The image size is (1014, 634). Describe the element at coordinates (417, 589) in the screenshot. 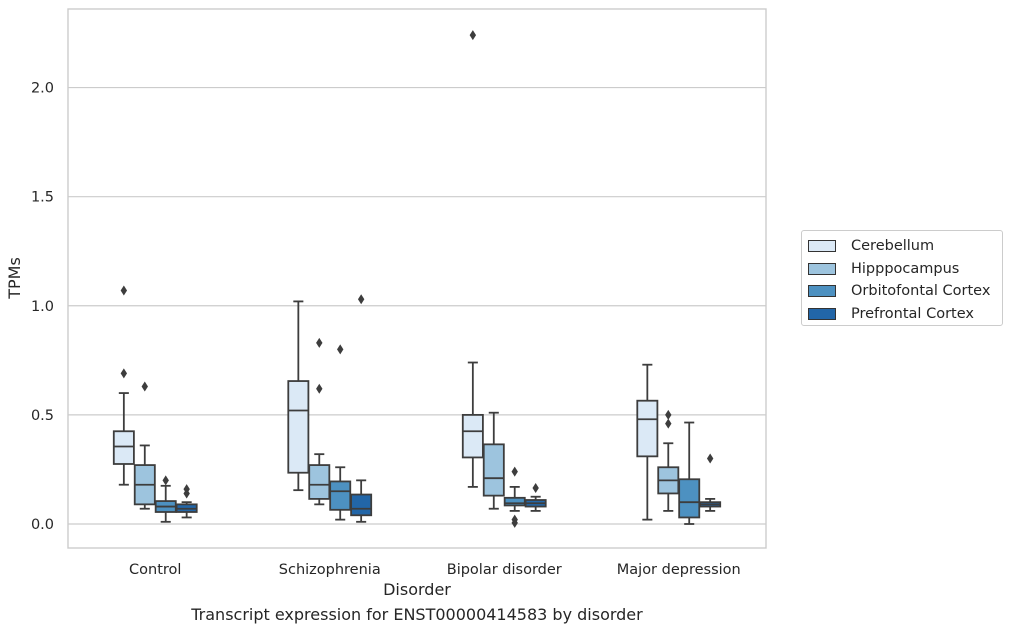

I see `x-axis-label: Disorder` at that location.